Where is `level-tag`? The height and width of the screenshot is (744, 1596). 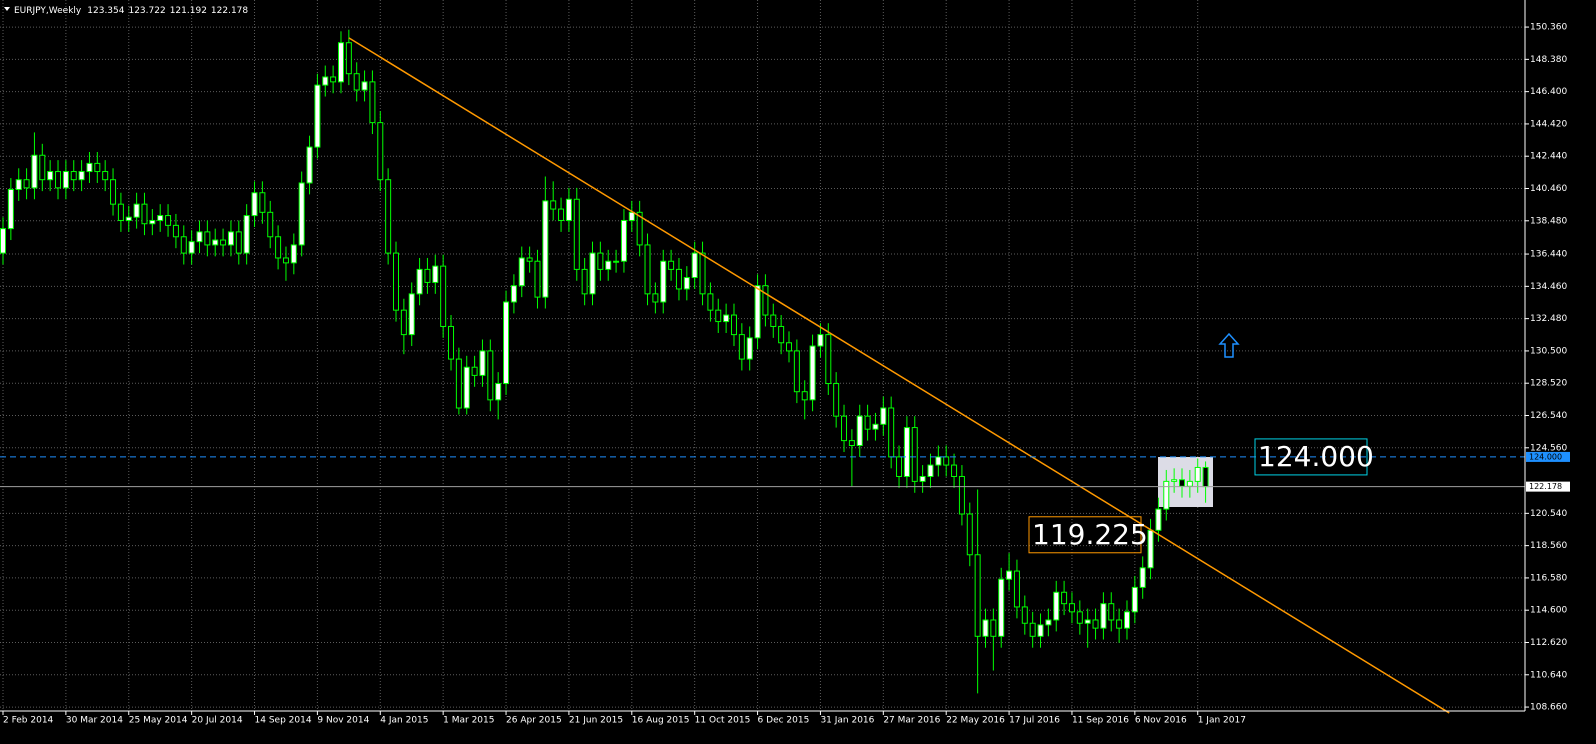
level-tag is located at coordinates (1548, 456).